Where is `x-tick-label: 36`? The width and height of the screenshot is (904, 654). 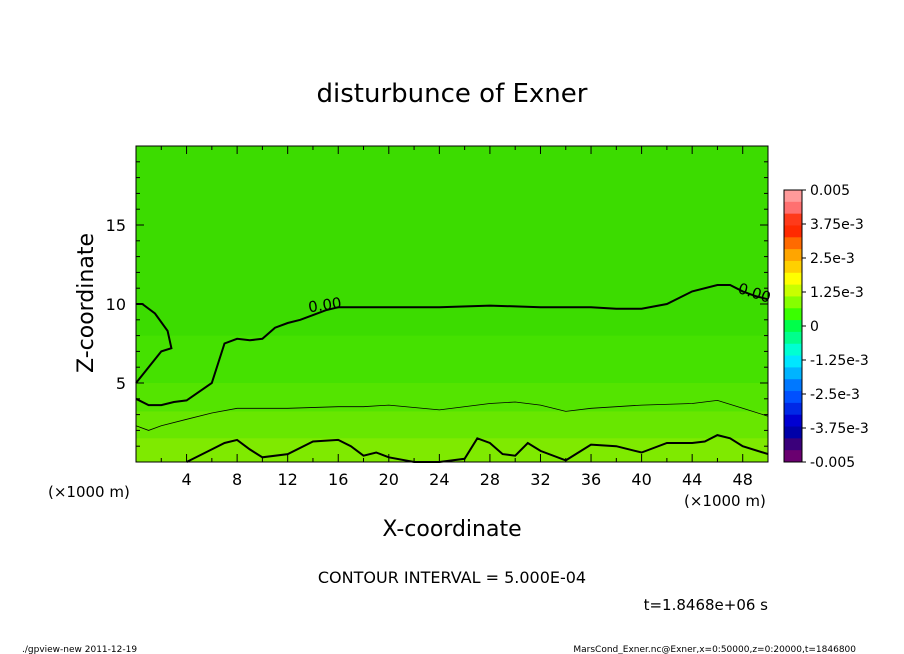 x-tick-label: 36 is located at coordinates (591, 479).